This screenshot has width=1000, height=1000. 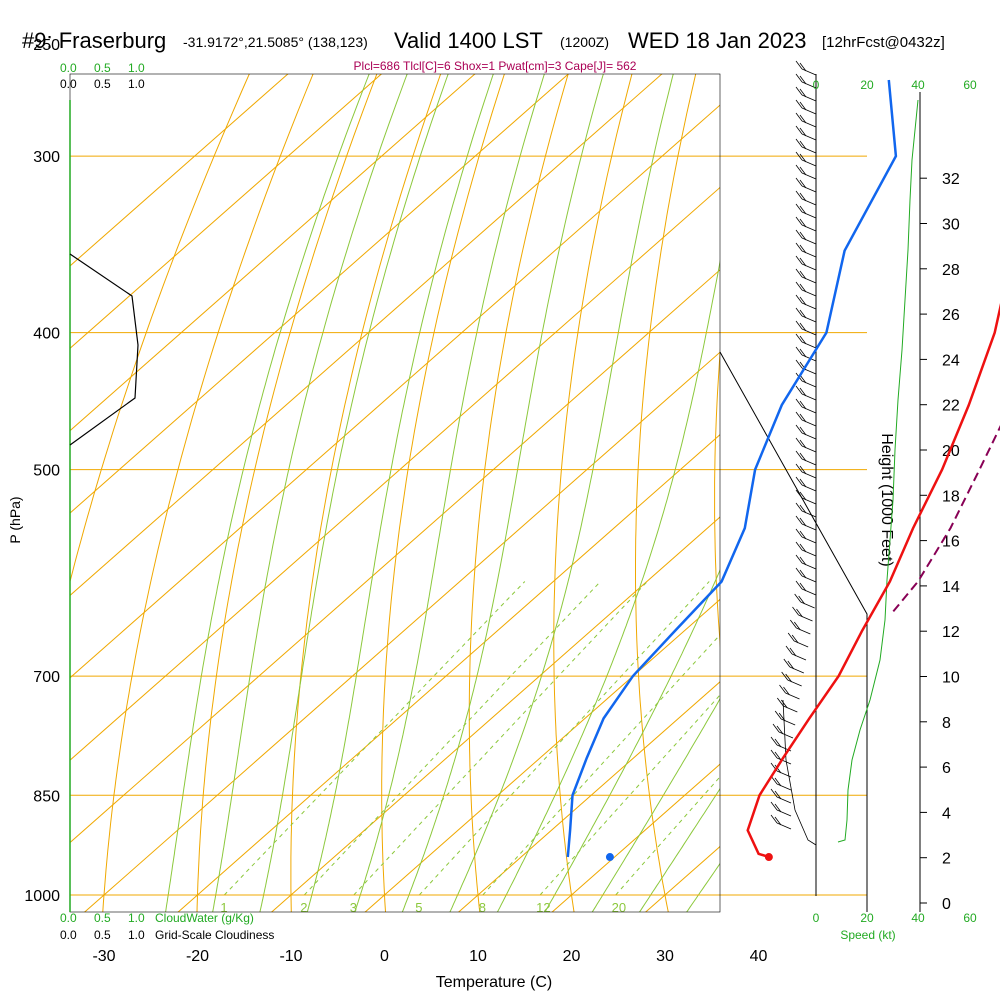 What do you see at coordinates (68, 84) in the screenshot?
I see `cloudiness-scale-top-0: 0.0` at bounding box center [68, 84].